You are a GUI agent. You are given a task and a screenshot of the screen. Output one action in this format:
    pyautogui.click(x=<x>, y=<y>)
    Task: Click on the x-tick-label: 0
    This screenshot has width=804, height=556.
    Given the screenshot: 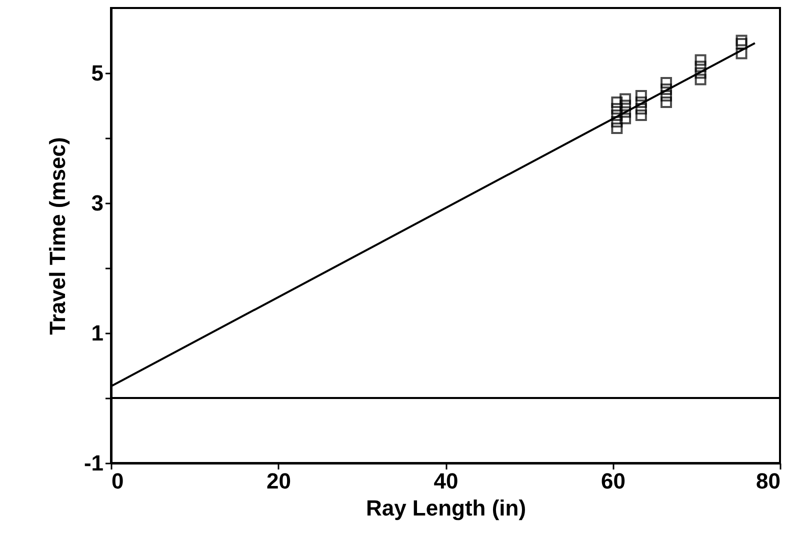 What is the action you would take?
    pyautogui.click(x=118, y=481)
    